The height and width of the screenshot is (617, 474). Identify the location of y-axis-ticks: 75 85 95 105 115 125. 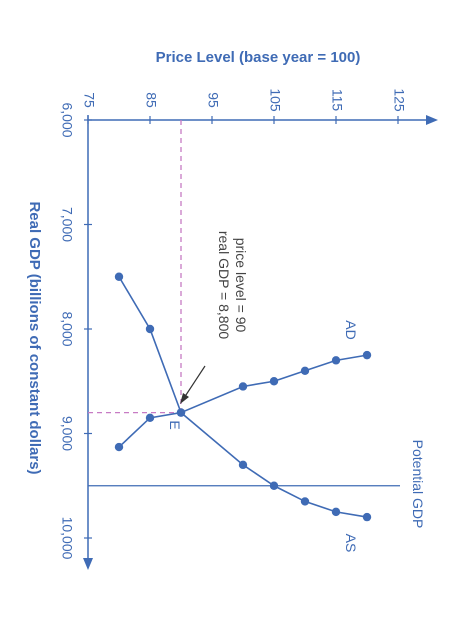
(244, 106).